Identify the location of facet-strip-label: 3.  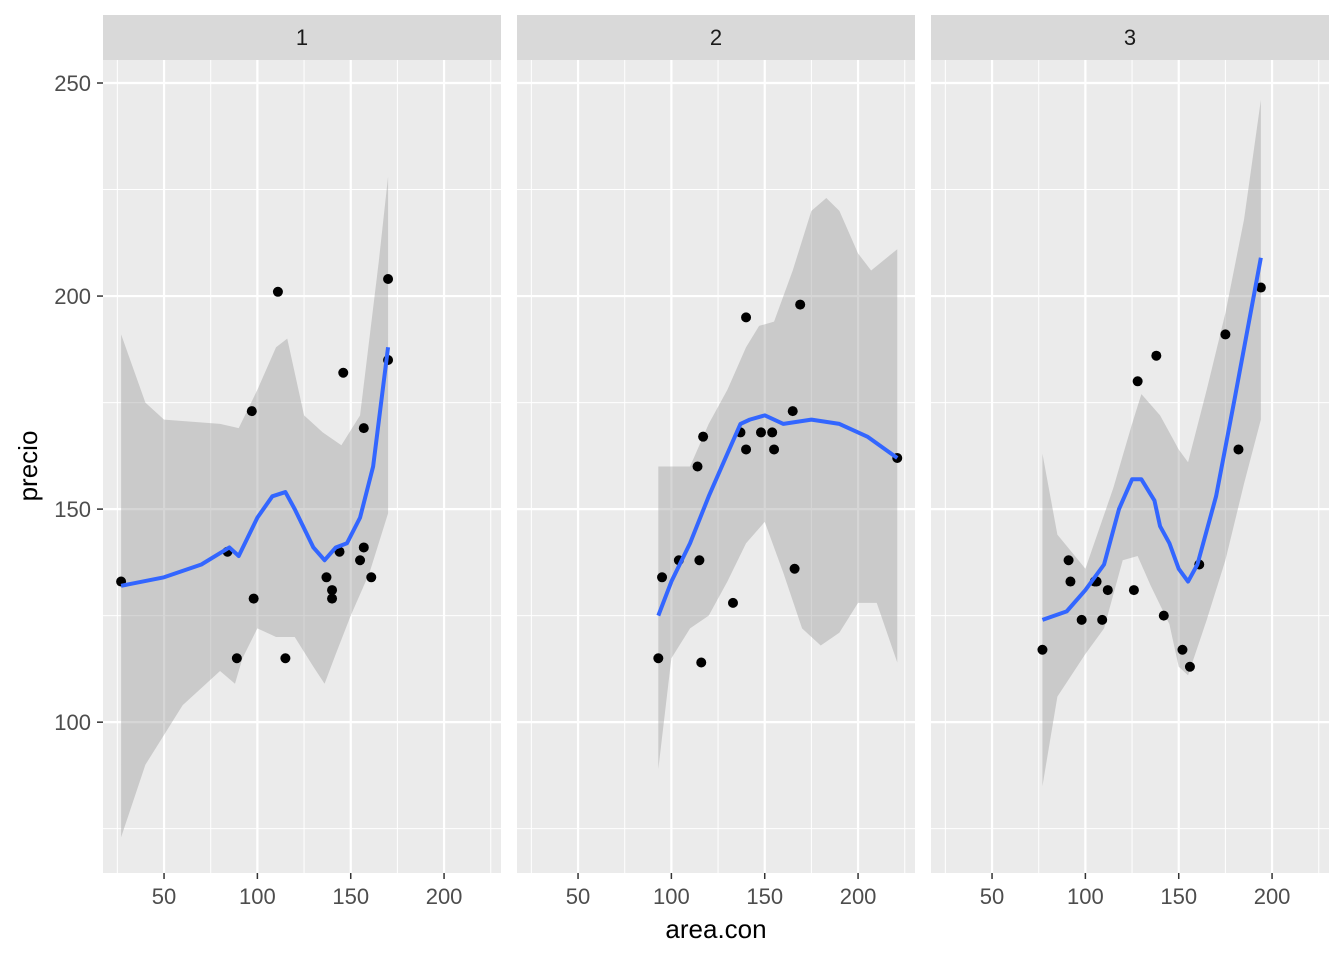
(1130, 37).